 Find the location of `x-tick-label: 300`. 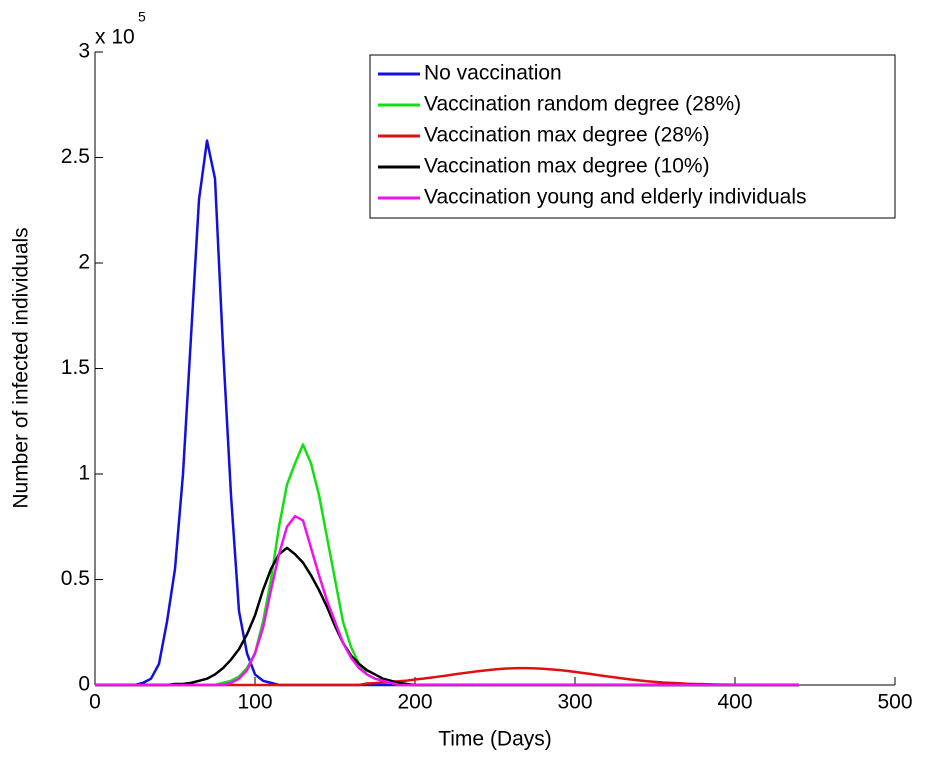

x-tick-label: 300 is located at coordinates (574, 702).